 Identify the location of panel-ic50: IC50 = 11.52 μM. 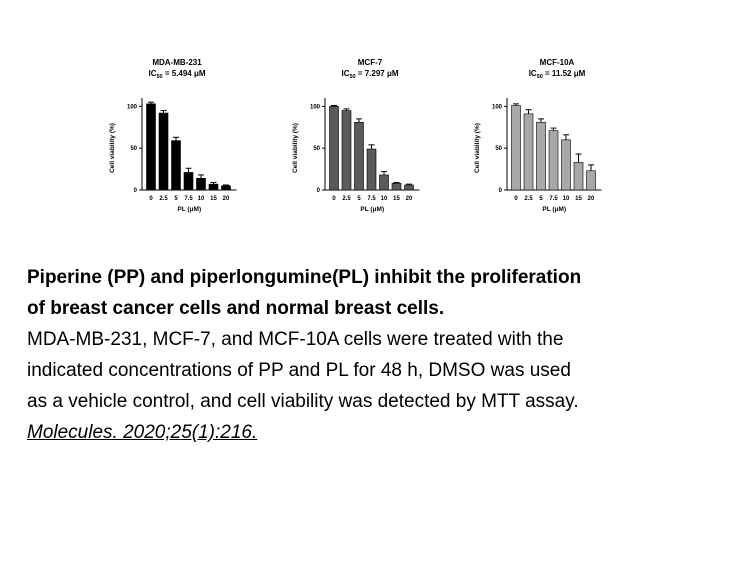
(557, 74).